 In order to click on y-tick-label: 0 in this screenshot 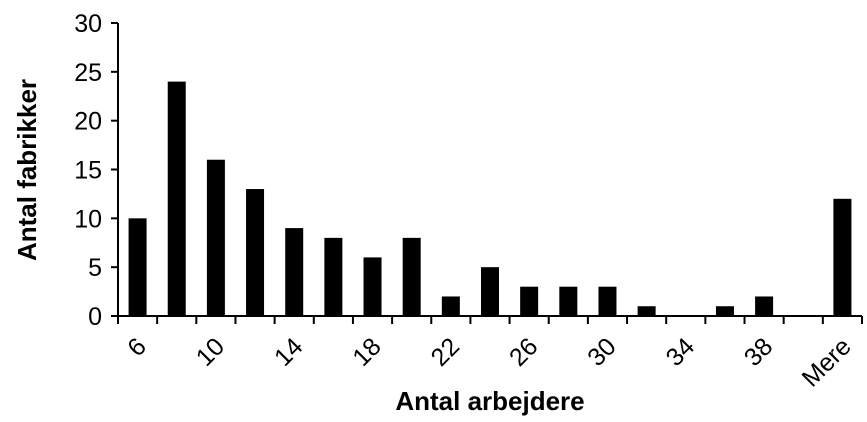, I will do `click(95, 317)`.